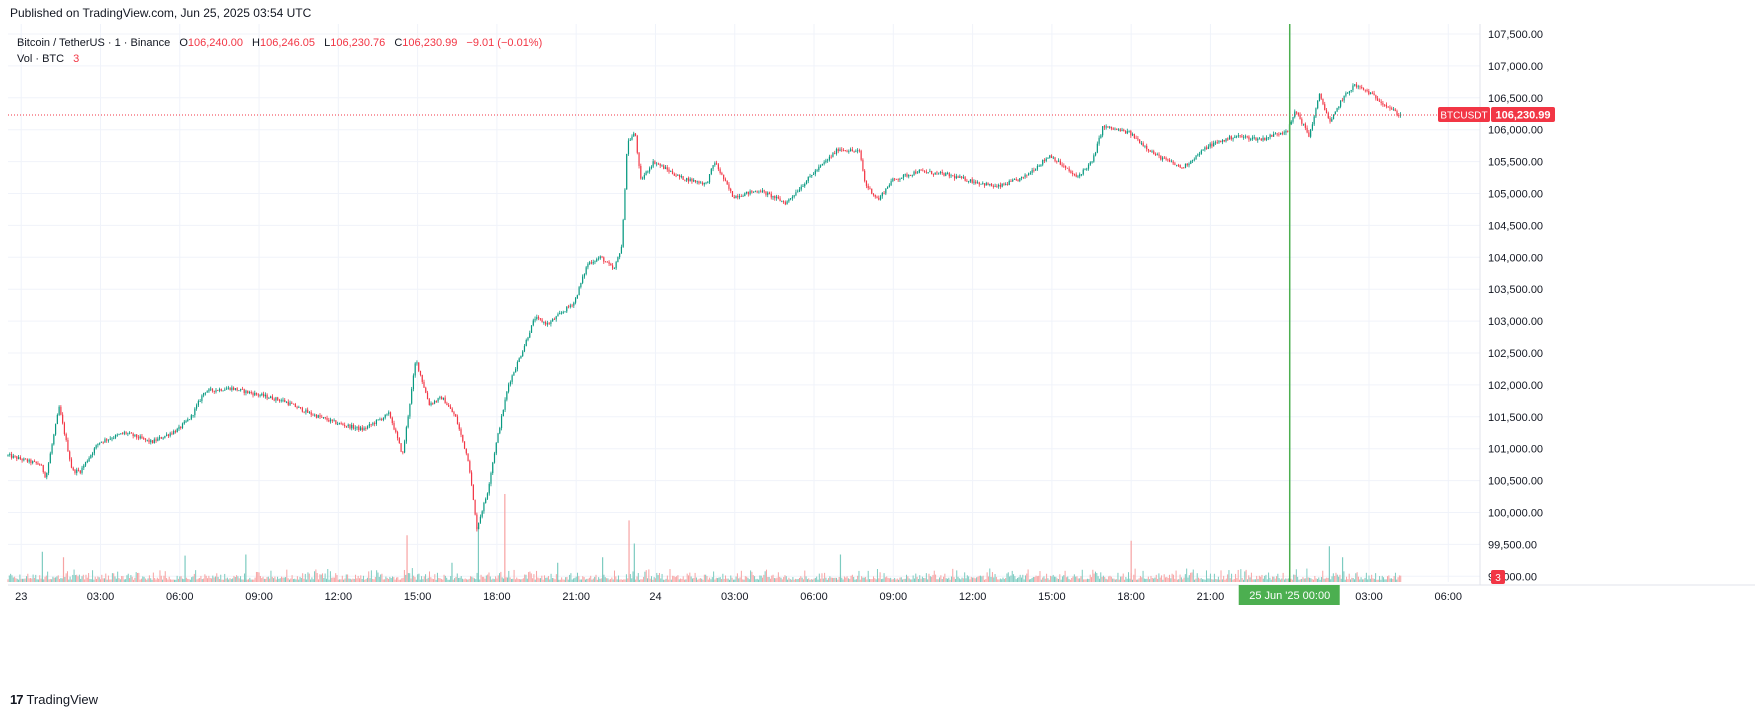 Image resolution: width=1755 pixels, height=716 pixels. What do you see at coordinates (398, 43) in the screenshot?
I see `close-label: C` at bounding box center [398, 43].